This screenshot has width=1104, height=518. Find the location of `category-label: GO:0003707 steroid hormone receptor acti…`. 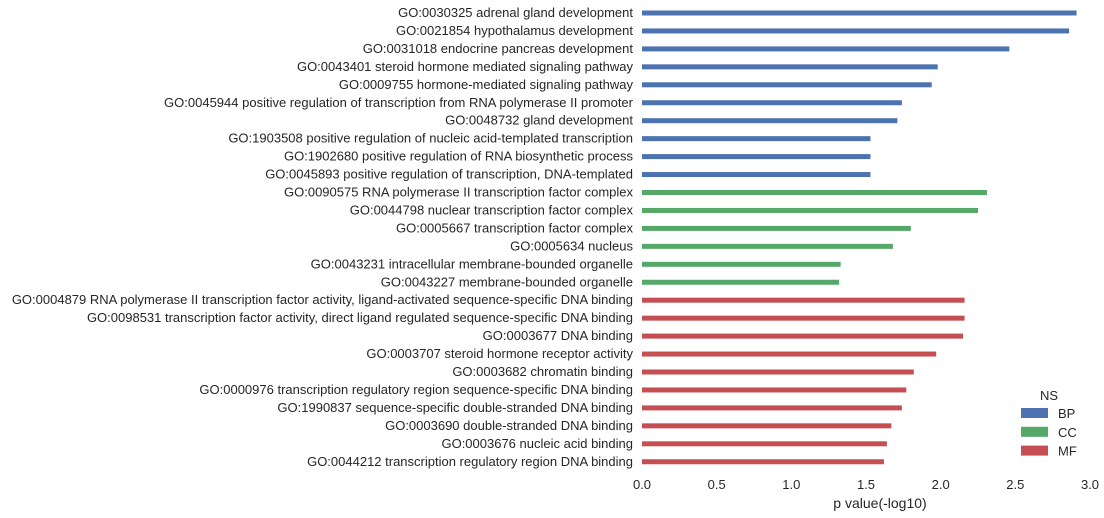

category-label: GO:0003707 steroid hormone receptor acti… is located at coordinates (499, 353).